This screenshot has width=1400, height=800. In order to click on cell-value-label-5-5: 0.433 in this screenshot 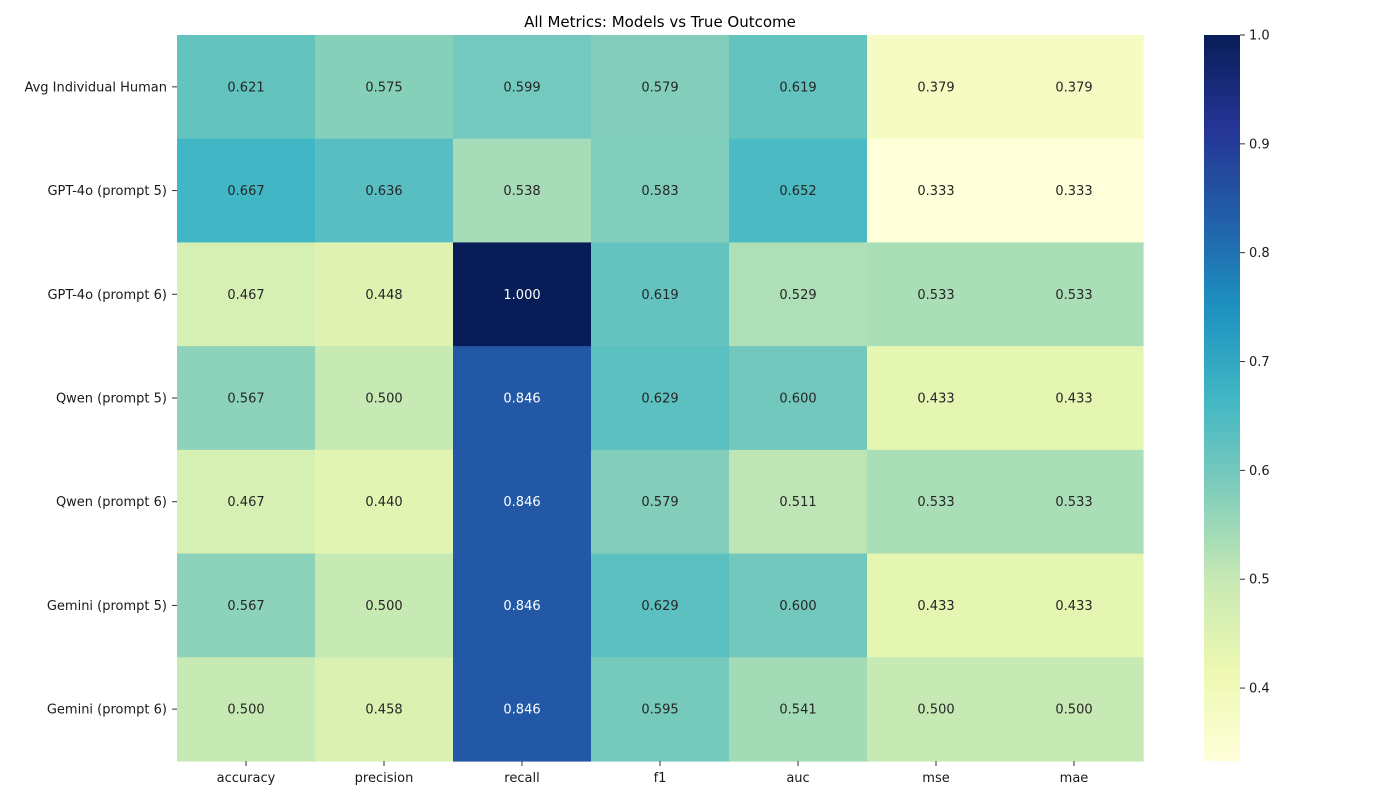, I will do `click(935, 606)`.